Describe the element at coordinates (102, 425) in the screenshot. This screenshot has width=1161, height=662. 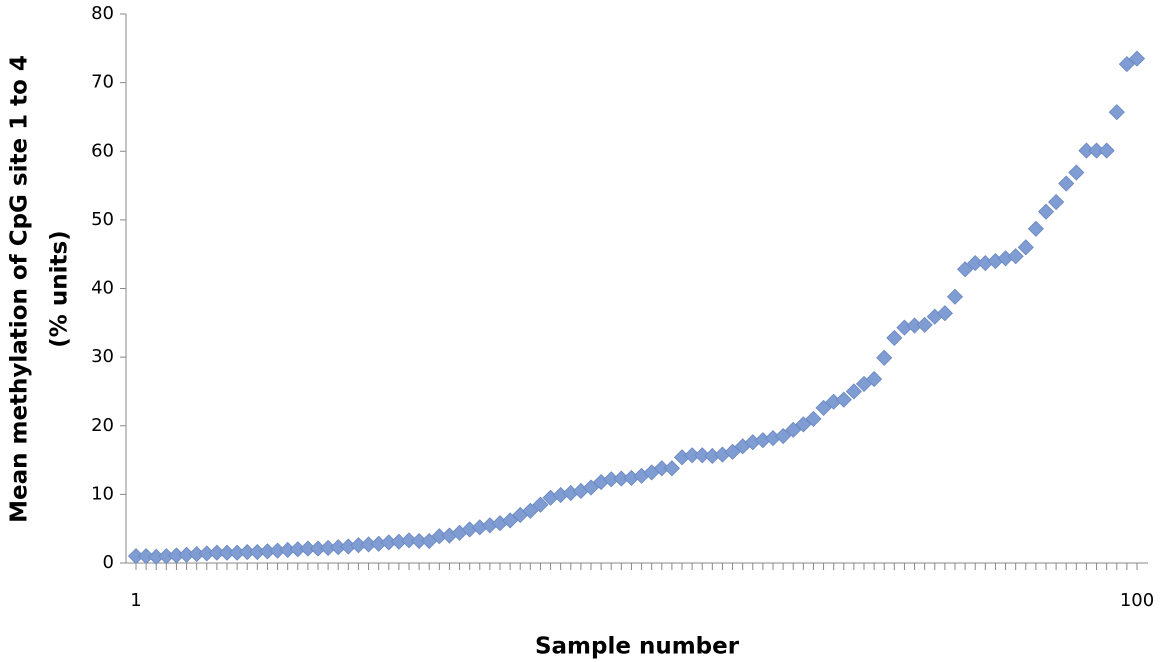
I see `y-tick-label: 20` at that location.